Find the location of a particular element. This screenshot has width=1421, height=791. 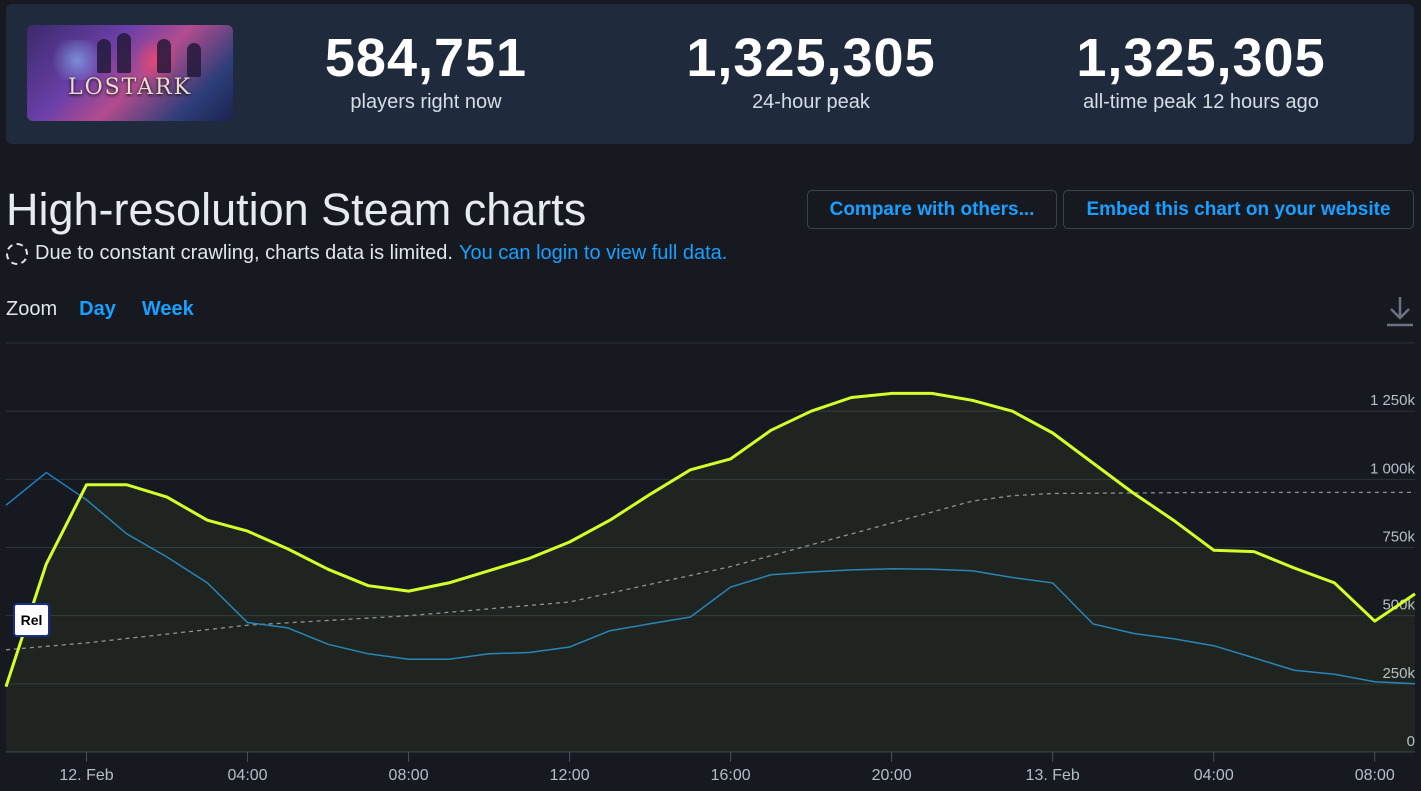

zoom-week-button: Week is located at coordinates (167, 309).